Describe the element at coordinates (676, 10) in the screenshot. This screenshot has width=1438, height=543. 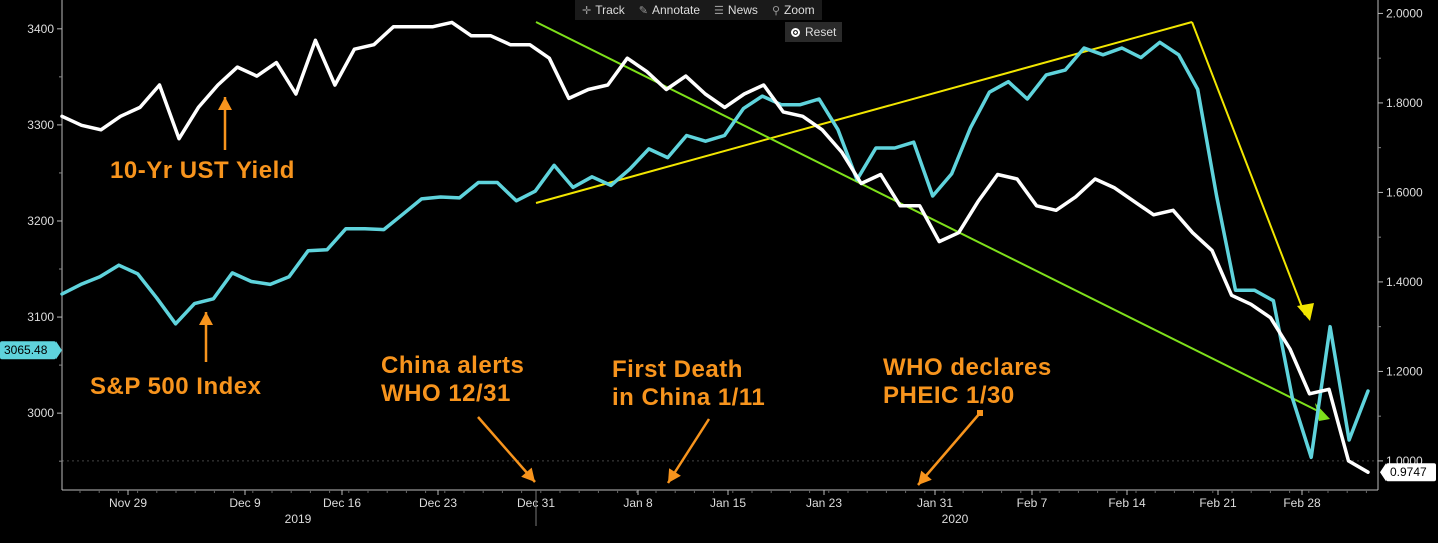
I see `annotate-label: Annotate` at that location.